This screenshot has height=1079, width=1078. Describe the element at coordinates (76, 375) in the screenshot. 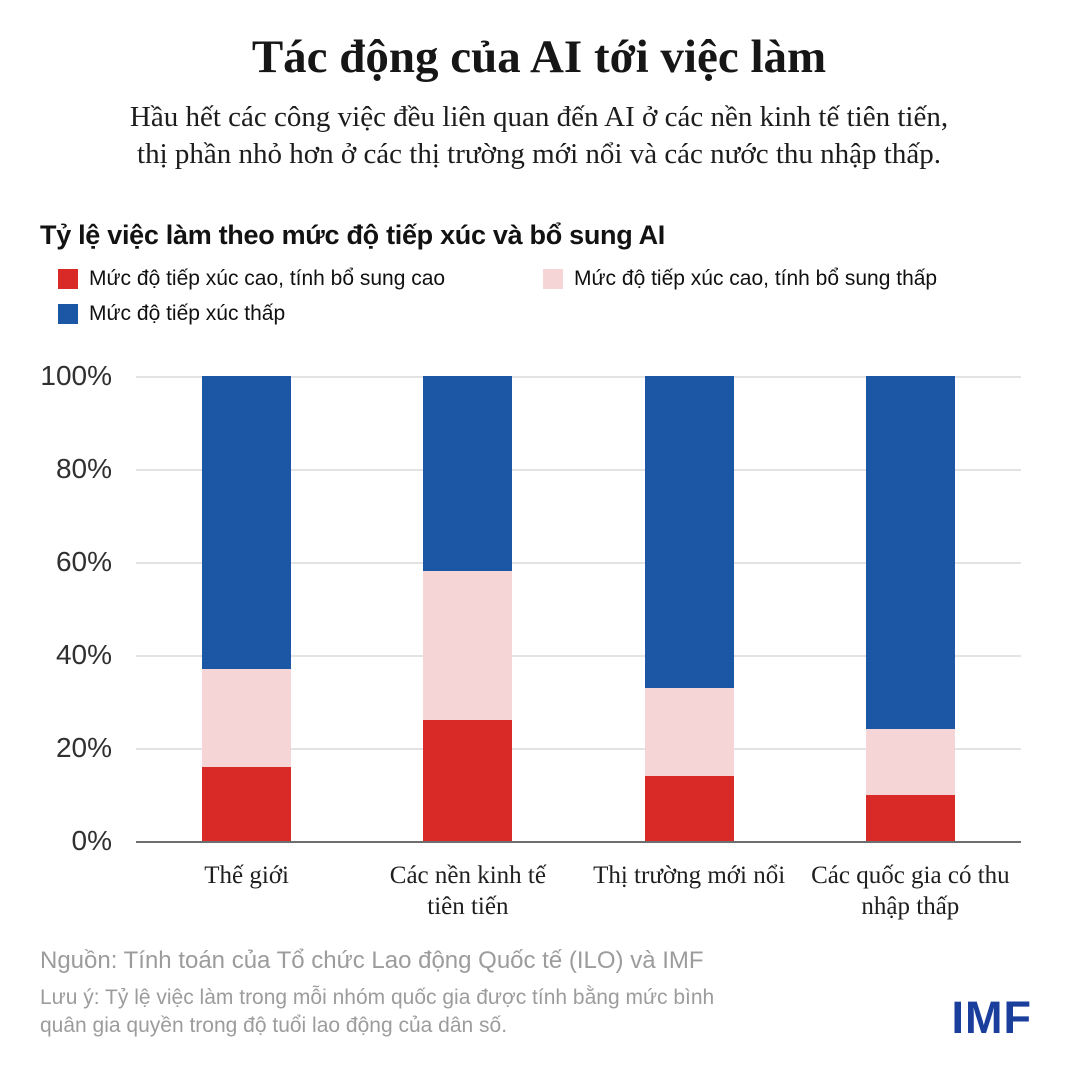

I see `y-tick-label: 100%` at that location.